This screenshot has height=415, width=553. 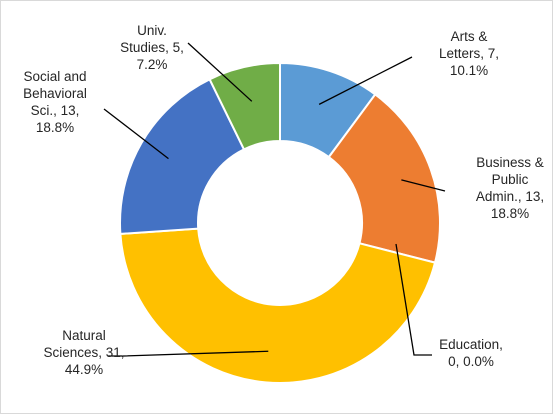 What do you see at coordinates (471, 353) in the screenshot?
I see `data-label-2: Education, 0, 0.0%` at bounding box center [471, 353].